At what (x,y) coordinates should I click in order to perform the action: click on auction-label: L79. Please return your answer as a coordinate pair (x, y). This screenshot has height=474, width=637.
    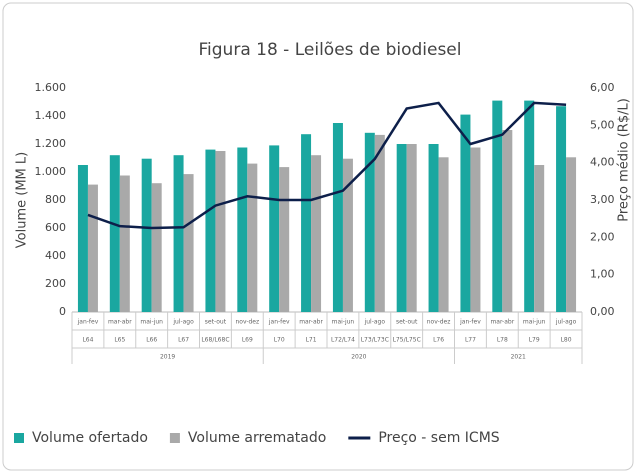
    Looking at the image, I should click on (534, 340).